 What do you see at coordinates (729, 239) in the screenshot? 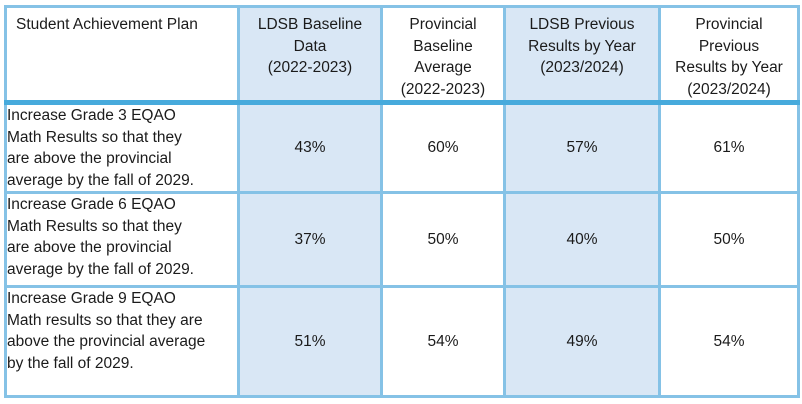
I see `value-grade6-provincial-previous: 50%` at bounding box center [729, 239].